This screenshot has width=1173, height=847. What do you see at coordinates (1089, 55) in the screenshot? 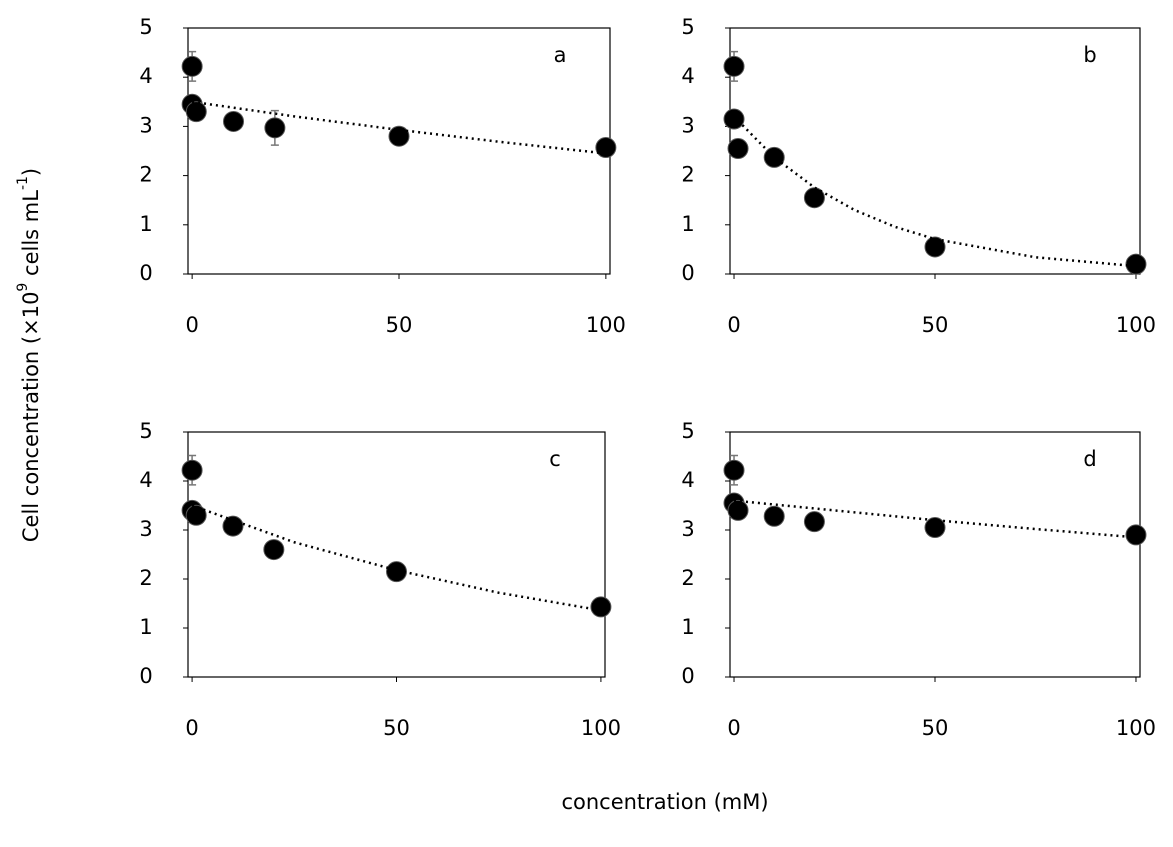
I see `panel-label: b` at bounding box center [1089, 55].